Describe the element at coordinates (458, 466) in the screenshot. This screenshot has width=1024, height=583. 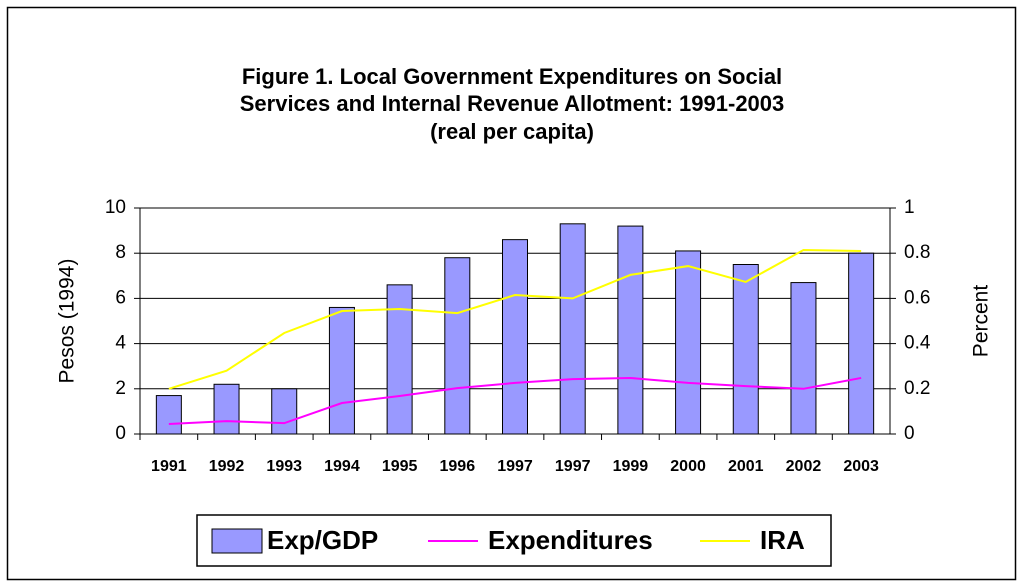
I see `x-tick-label: 1996` at that location.